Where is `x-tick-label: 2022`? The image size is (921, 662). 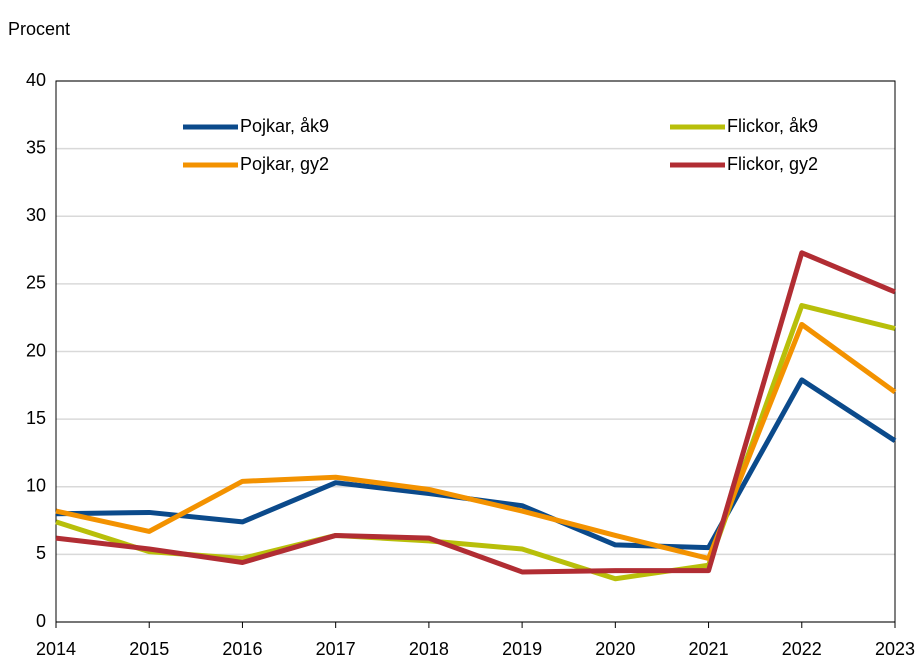
x-tick-label: 2022 is located at coordinates (802, 649).